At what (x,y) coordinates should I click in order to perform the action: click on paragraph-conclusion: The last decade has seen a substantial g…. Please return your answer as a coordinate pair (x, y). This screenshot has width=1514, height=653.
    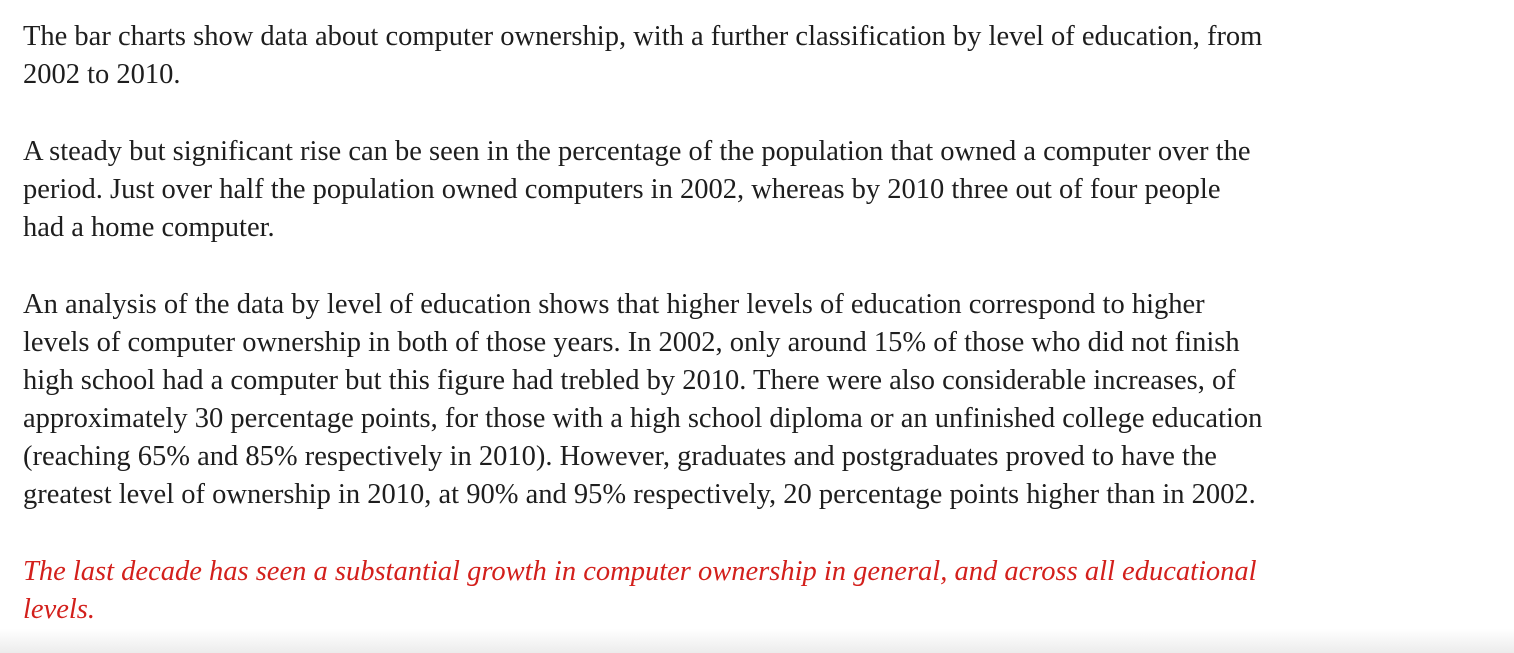
    Looking at the image, I should click on (640, 590).